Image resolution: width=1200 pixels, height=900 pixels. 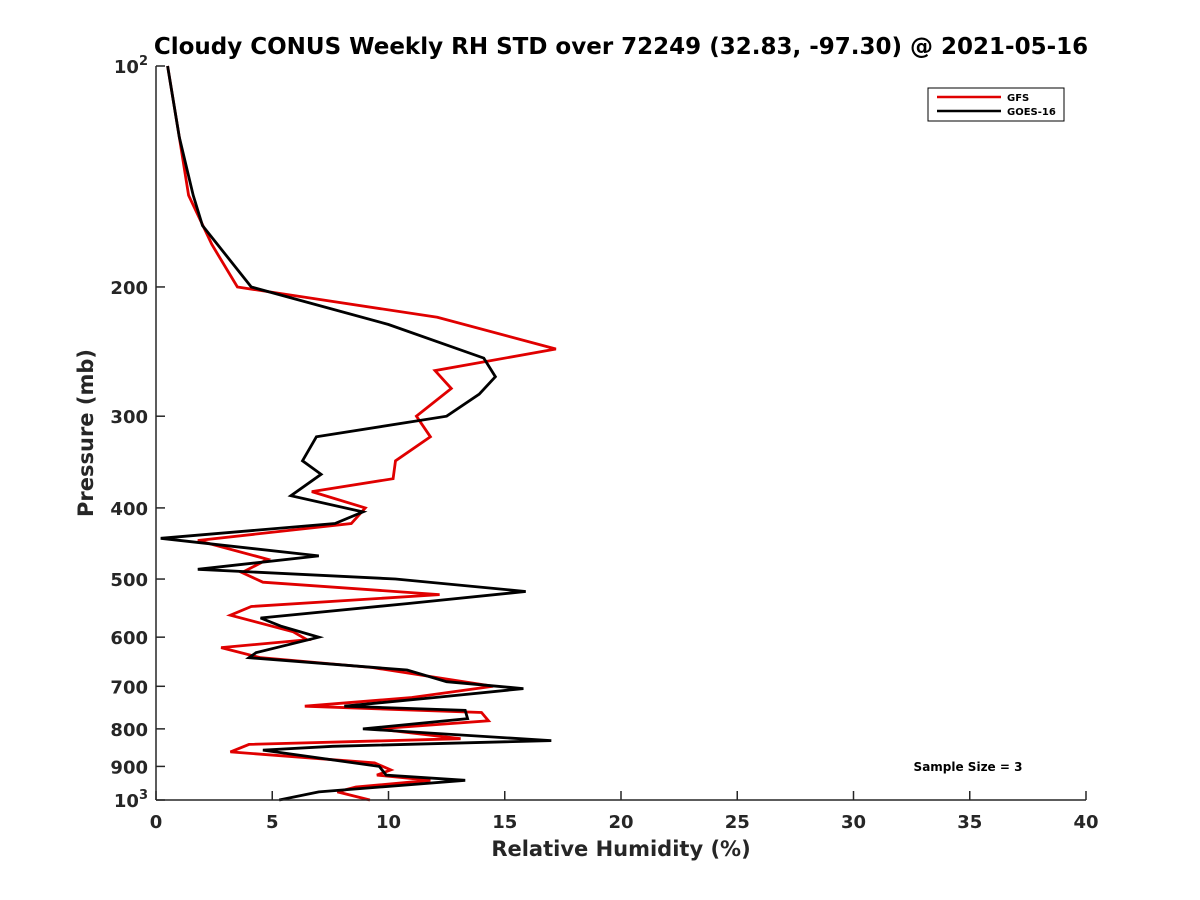 What do you see at coordinates (86, 433) in the screenshot?
I see `y-axis-label: Pressure (mb)` at bounding box center [86, 433].